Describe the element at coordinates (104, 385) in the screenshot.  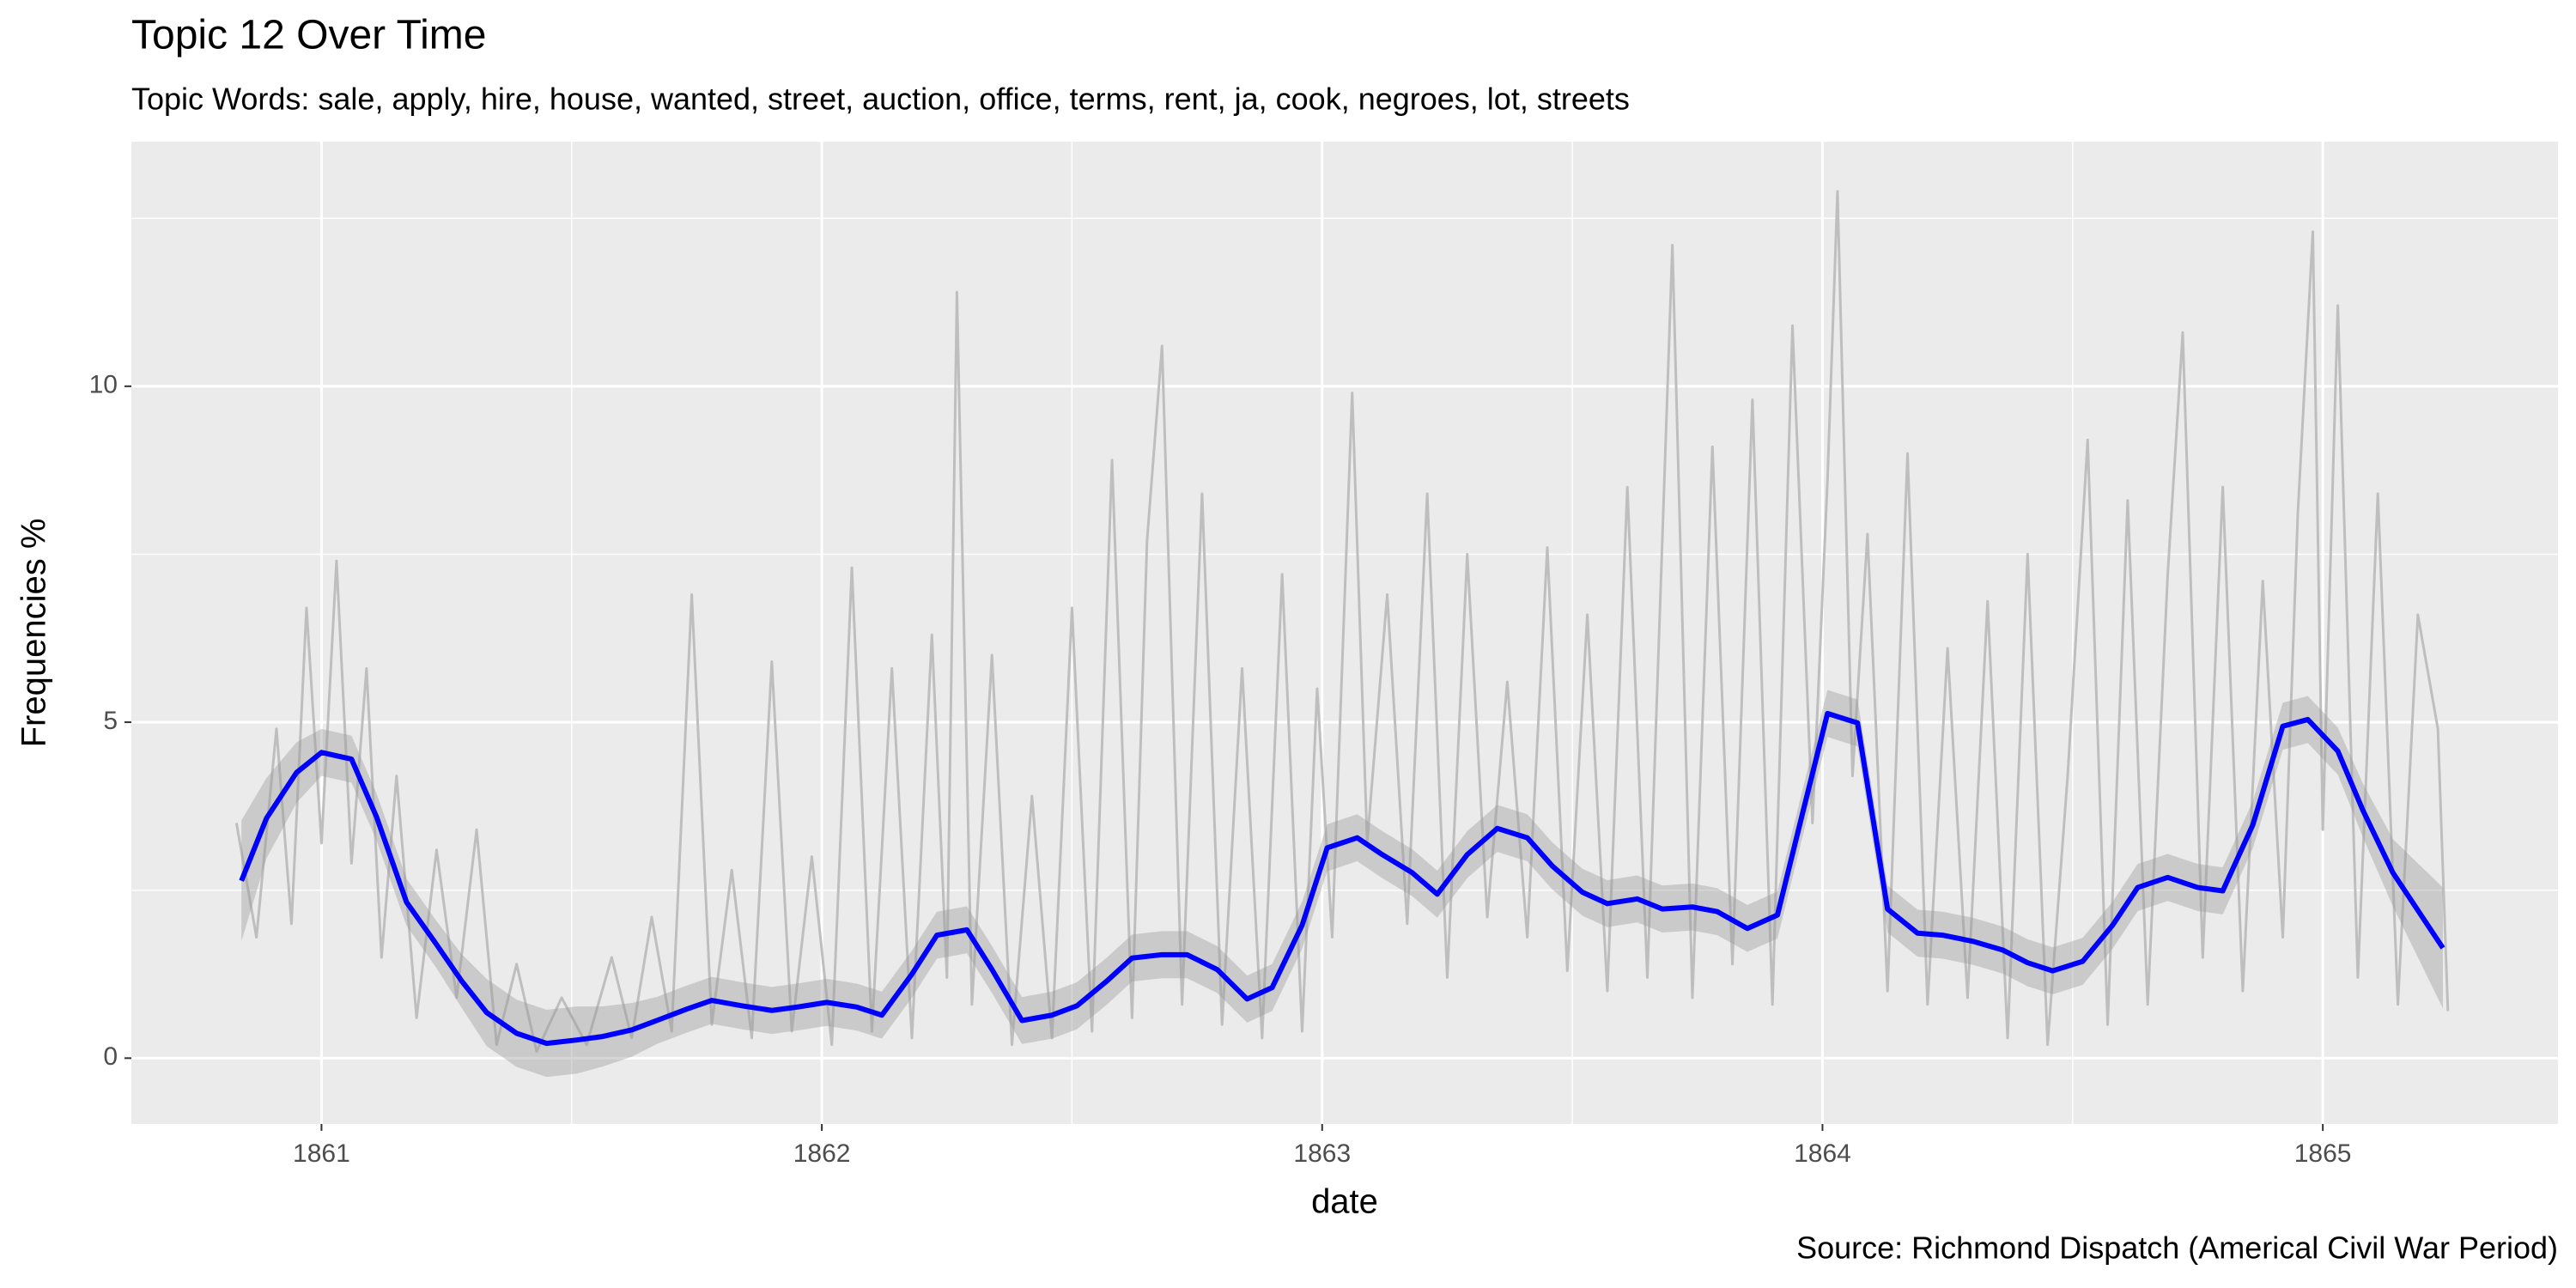
I see `y-tick-label: 10` at that location.